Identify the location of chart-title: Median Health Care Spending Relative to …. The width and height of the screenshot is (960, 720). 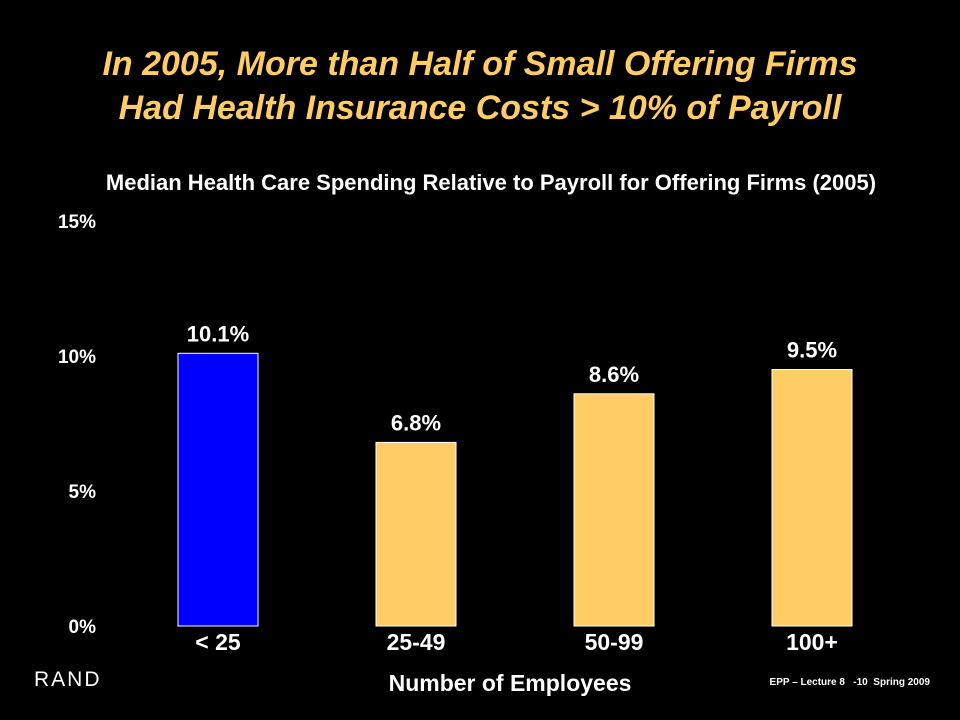
(491, 182).